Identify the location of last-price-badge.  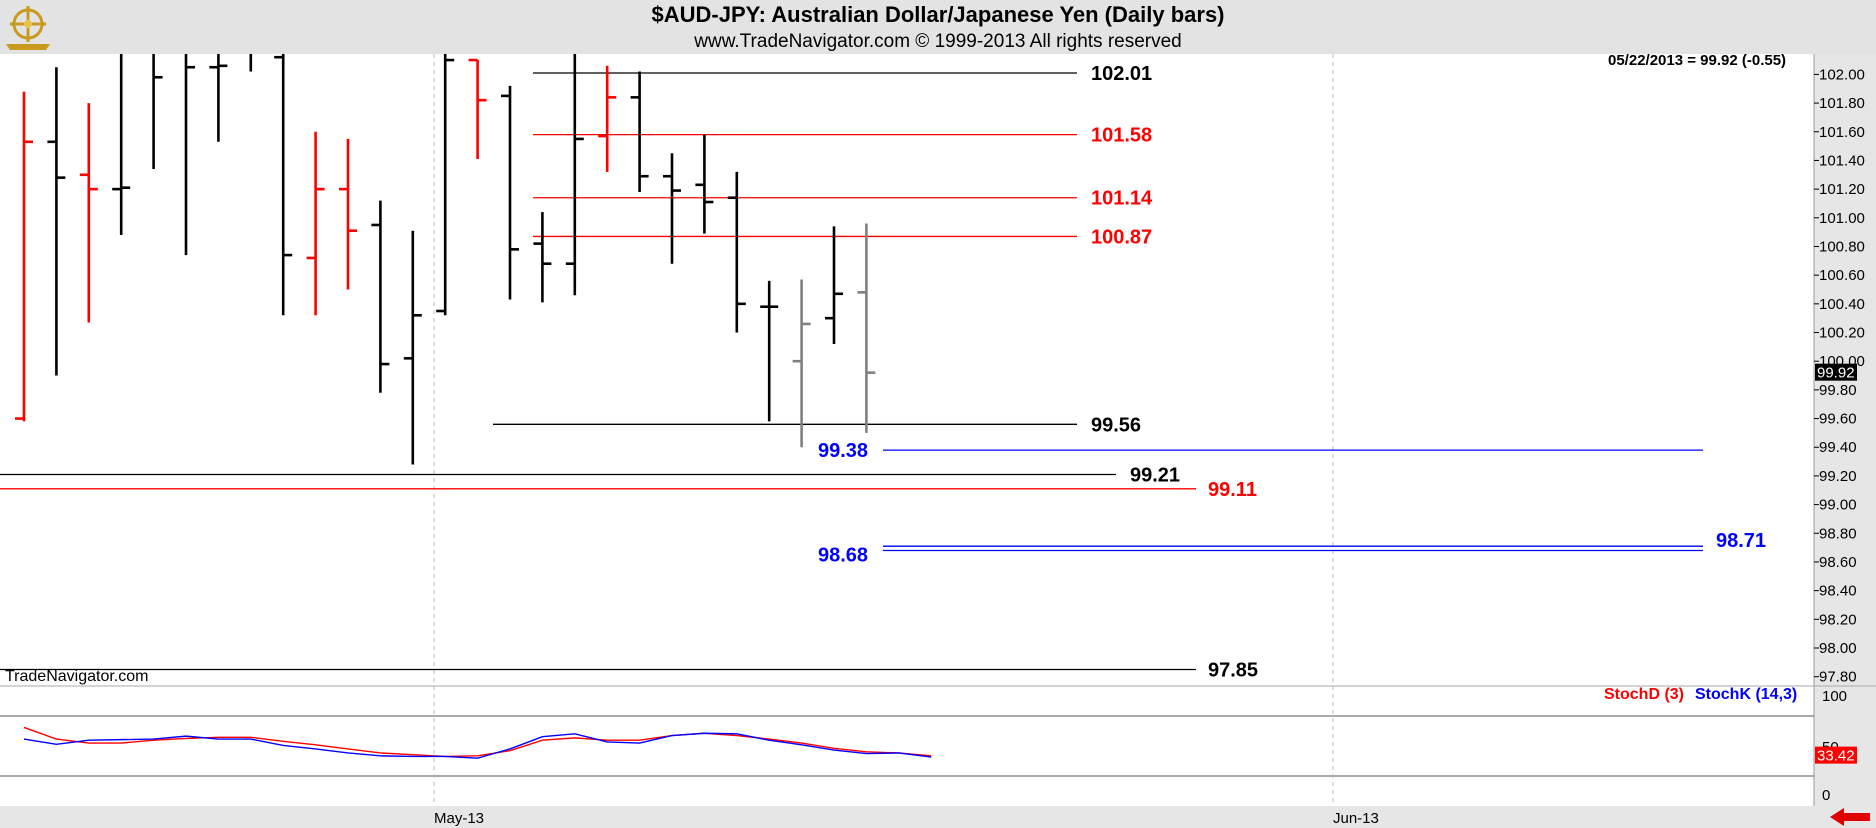
(1836, 372).